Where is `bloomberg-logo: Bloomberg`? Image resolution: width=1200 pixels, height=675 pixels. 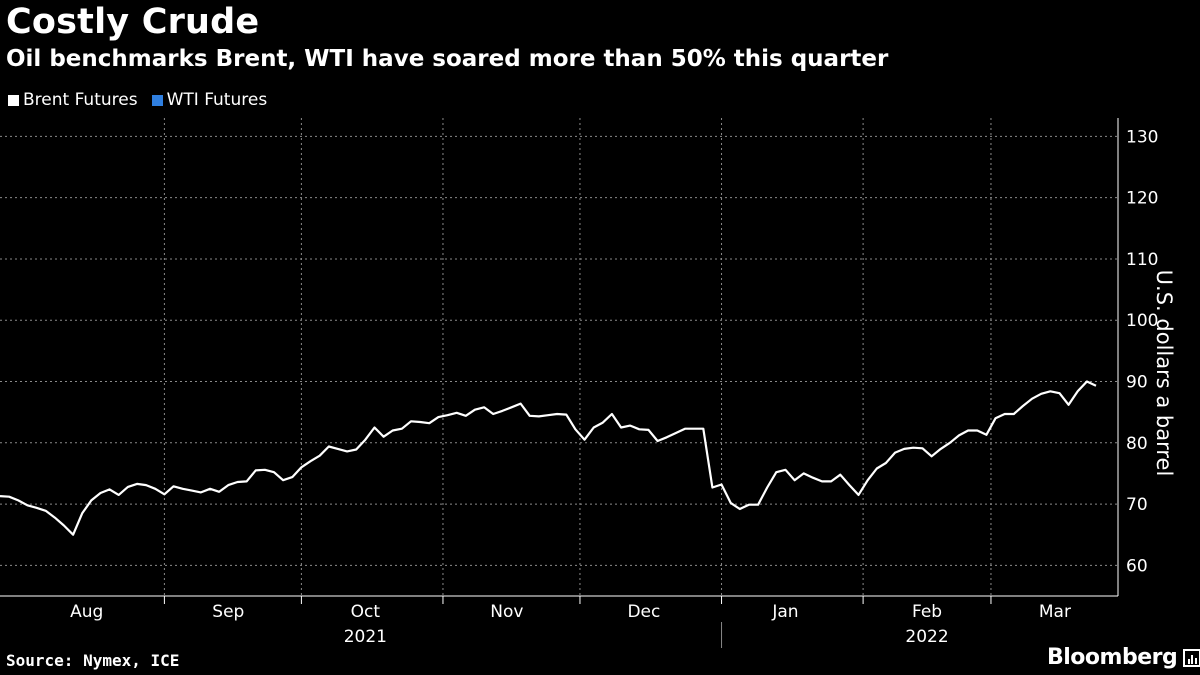 bloomberg-logo: Bloomberg is located at coordinates (1123, 657).